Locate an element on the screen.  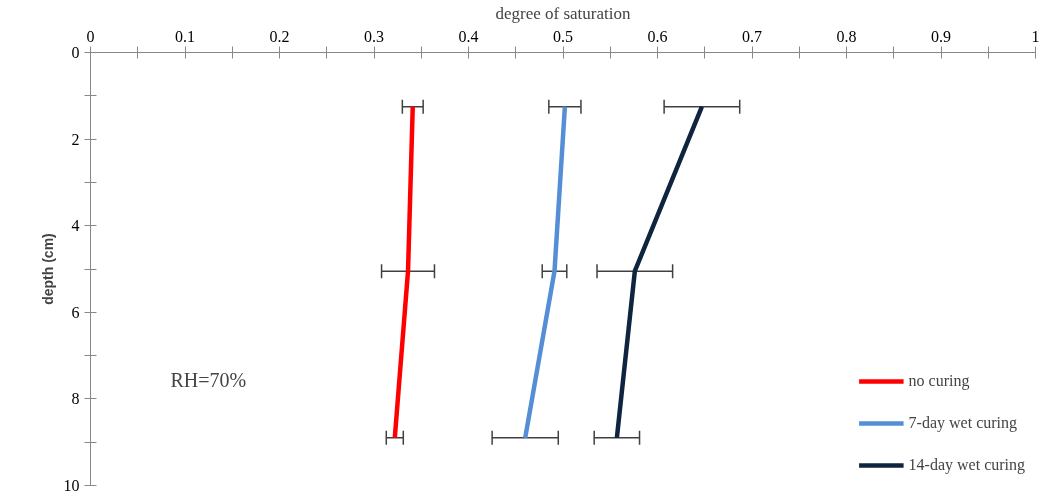
legend-label: 14-day wet curing is located at coordinates (966, 465).